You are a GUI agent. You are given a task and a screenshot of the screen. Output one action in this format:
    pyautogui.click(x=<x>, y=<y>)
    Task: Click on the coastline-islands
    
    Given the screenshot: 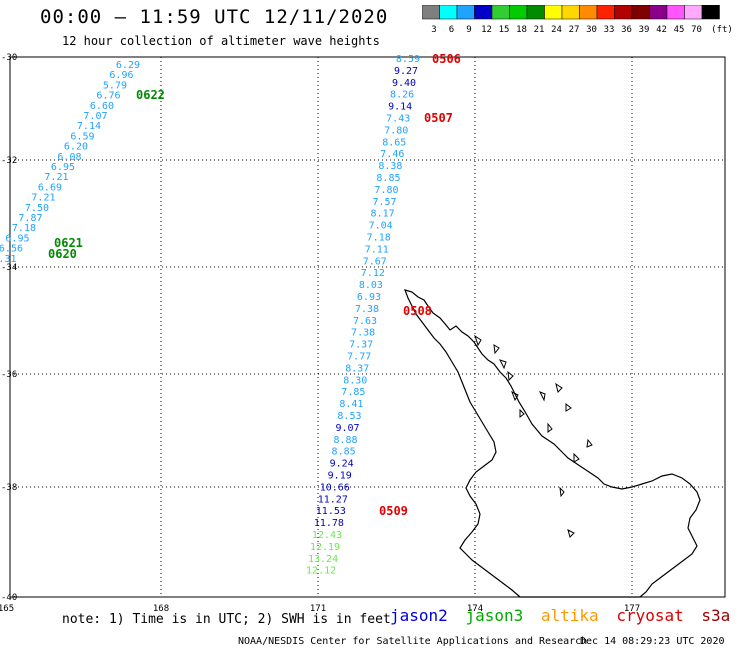 What is the action you would take?
    pyautogui.click(x=533, y=436)
    